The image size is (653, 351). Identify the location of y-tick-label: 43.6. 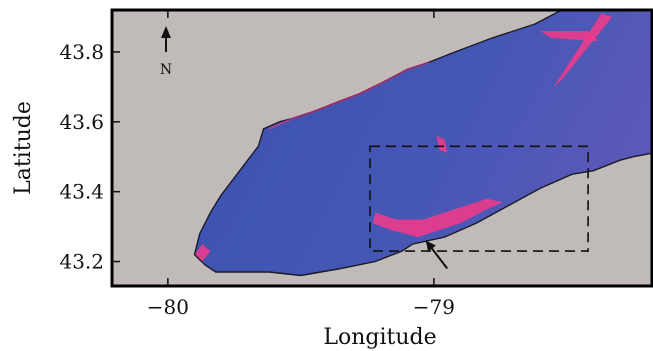
(81, 122).